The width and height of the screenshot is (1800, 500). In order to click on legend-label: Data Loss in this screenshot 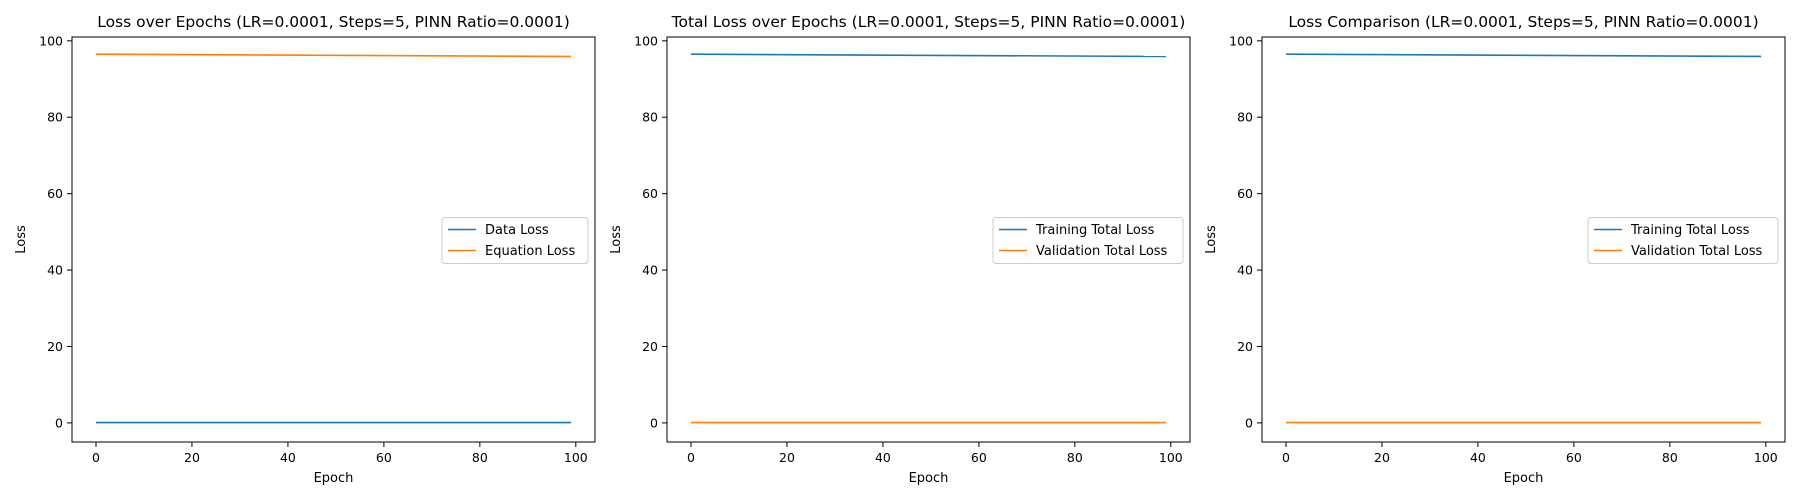, I will do `click(517, 230)`.